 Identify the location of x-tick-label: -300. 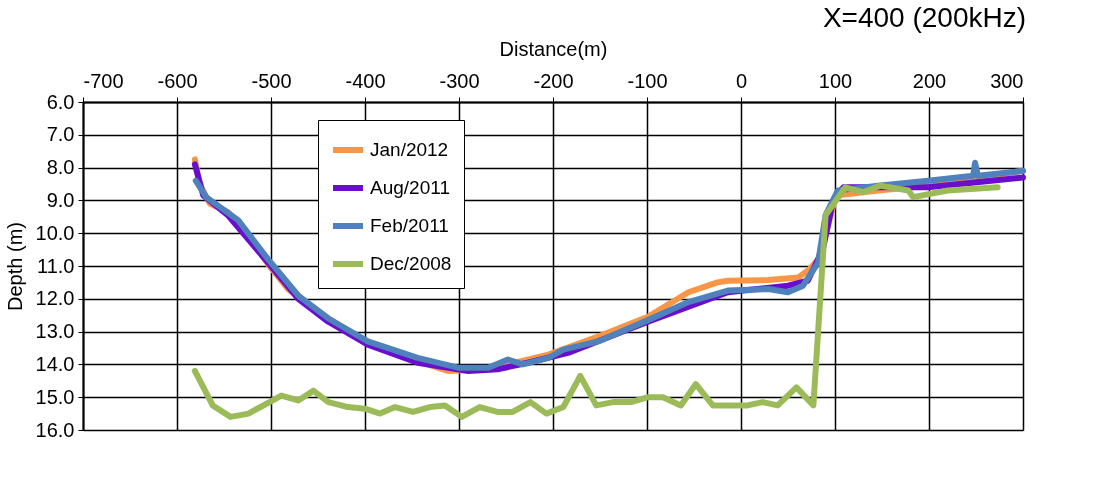
(459, 80).